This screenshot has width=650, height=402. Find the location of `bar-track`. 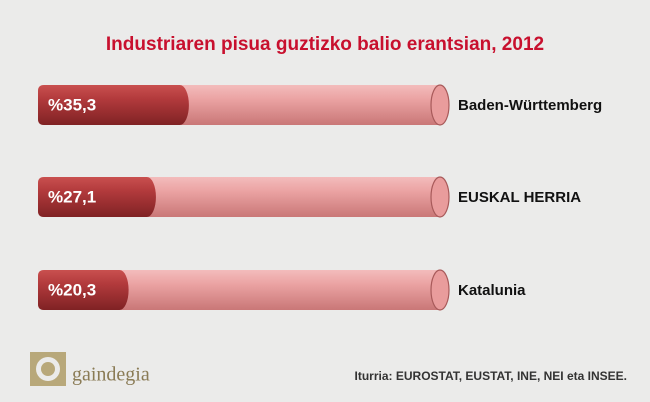

bar-track is located at coordinates (243, 290).